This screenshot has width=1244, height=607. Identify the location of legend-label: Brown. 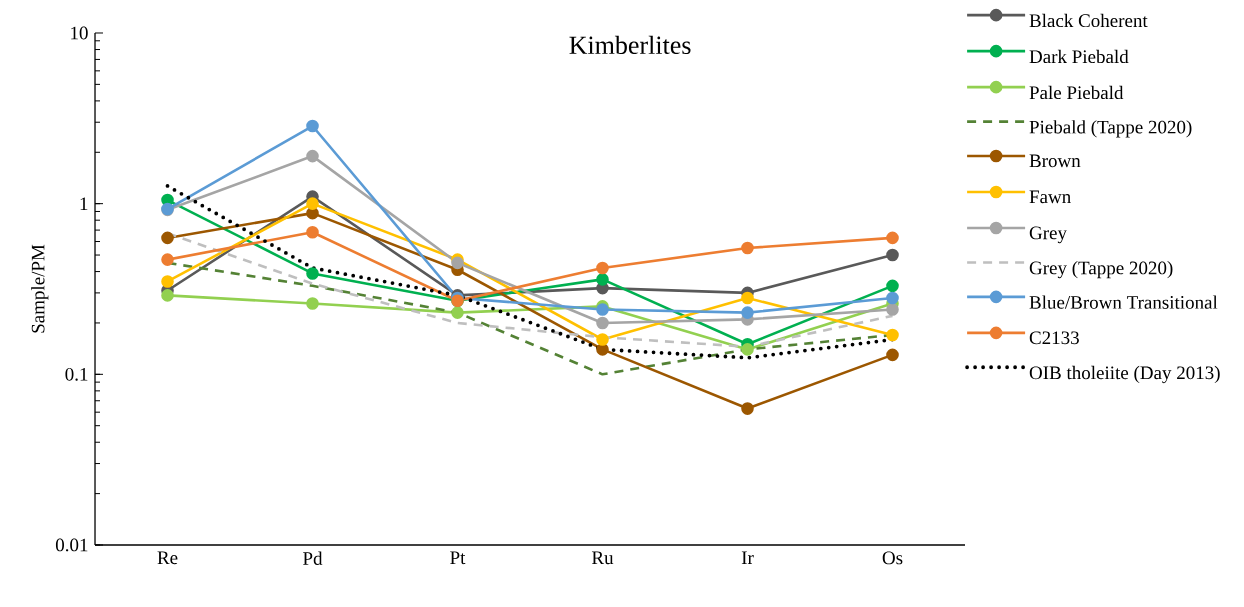
(1055, 161).